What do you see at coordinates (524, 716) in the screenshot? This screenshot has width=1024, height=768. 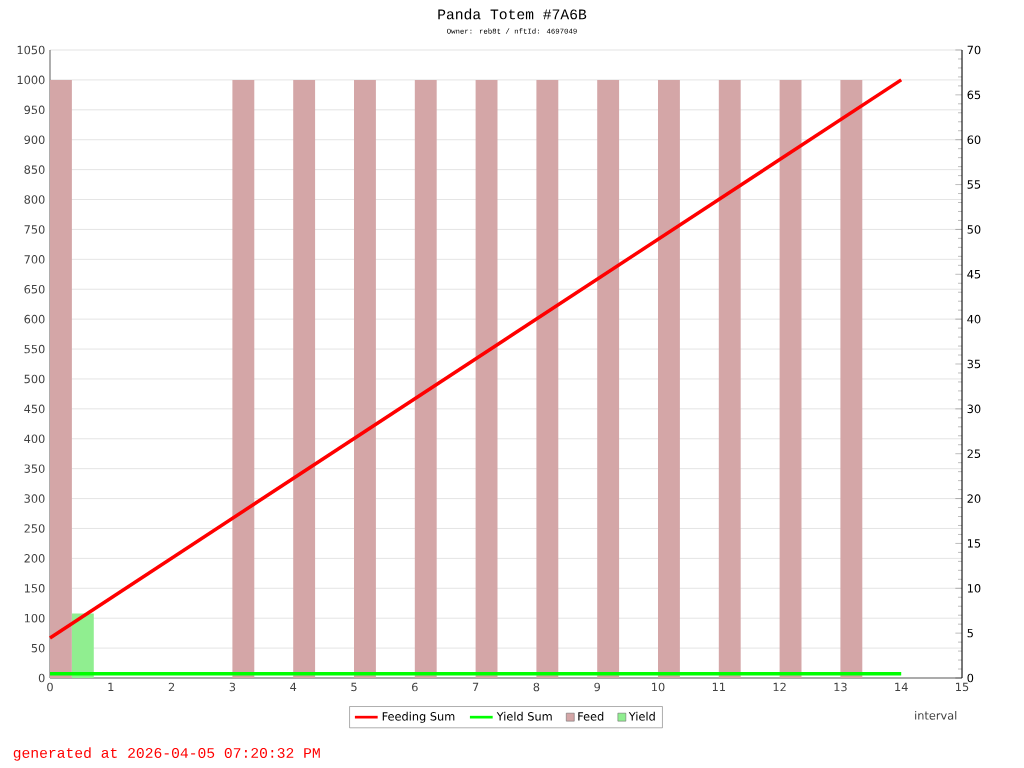 I see `legend-label: Yield Sum` at bounding box center [524, 716].